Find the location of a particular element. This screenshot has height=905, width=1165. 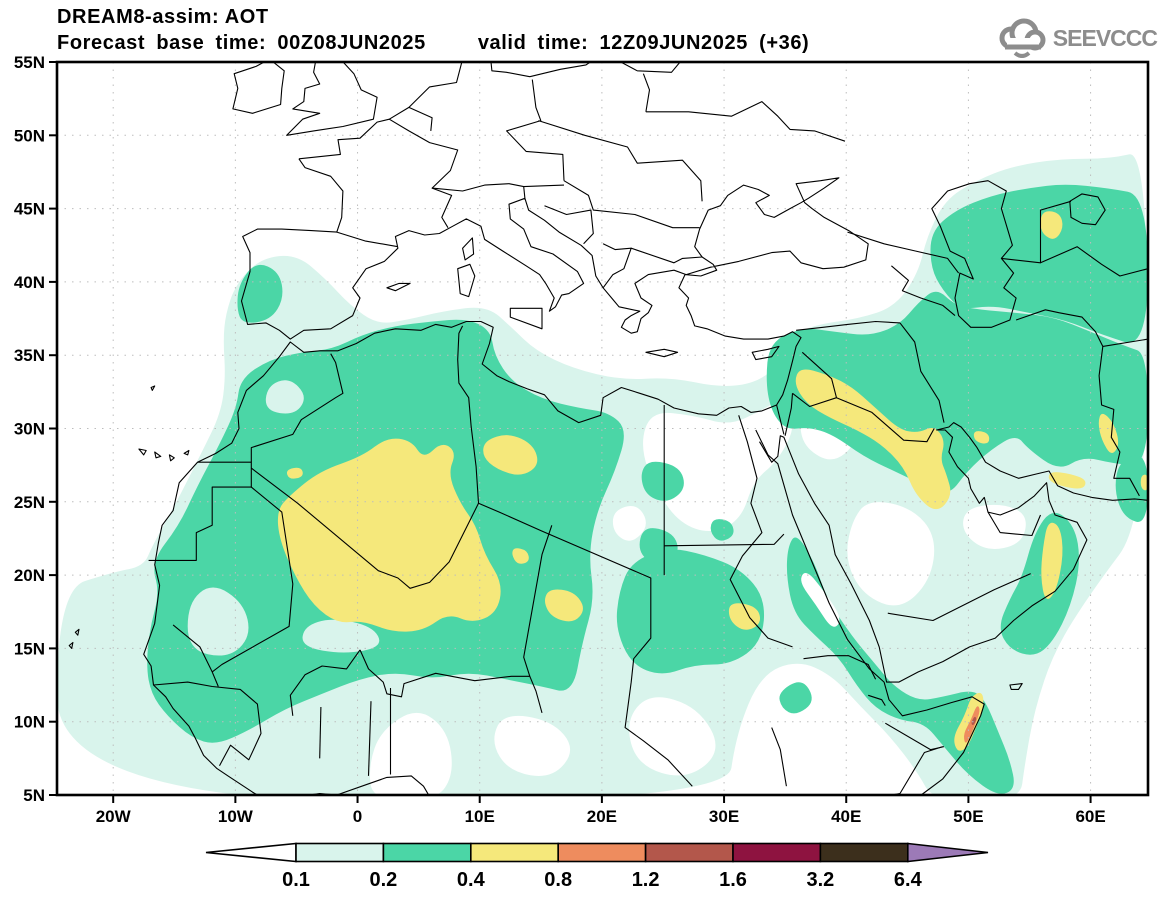

x-axis-label: 40E is located at coordinates (846, 816).